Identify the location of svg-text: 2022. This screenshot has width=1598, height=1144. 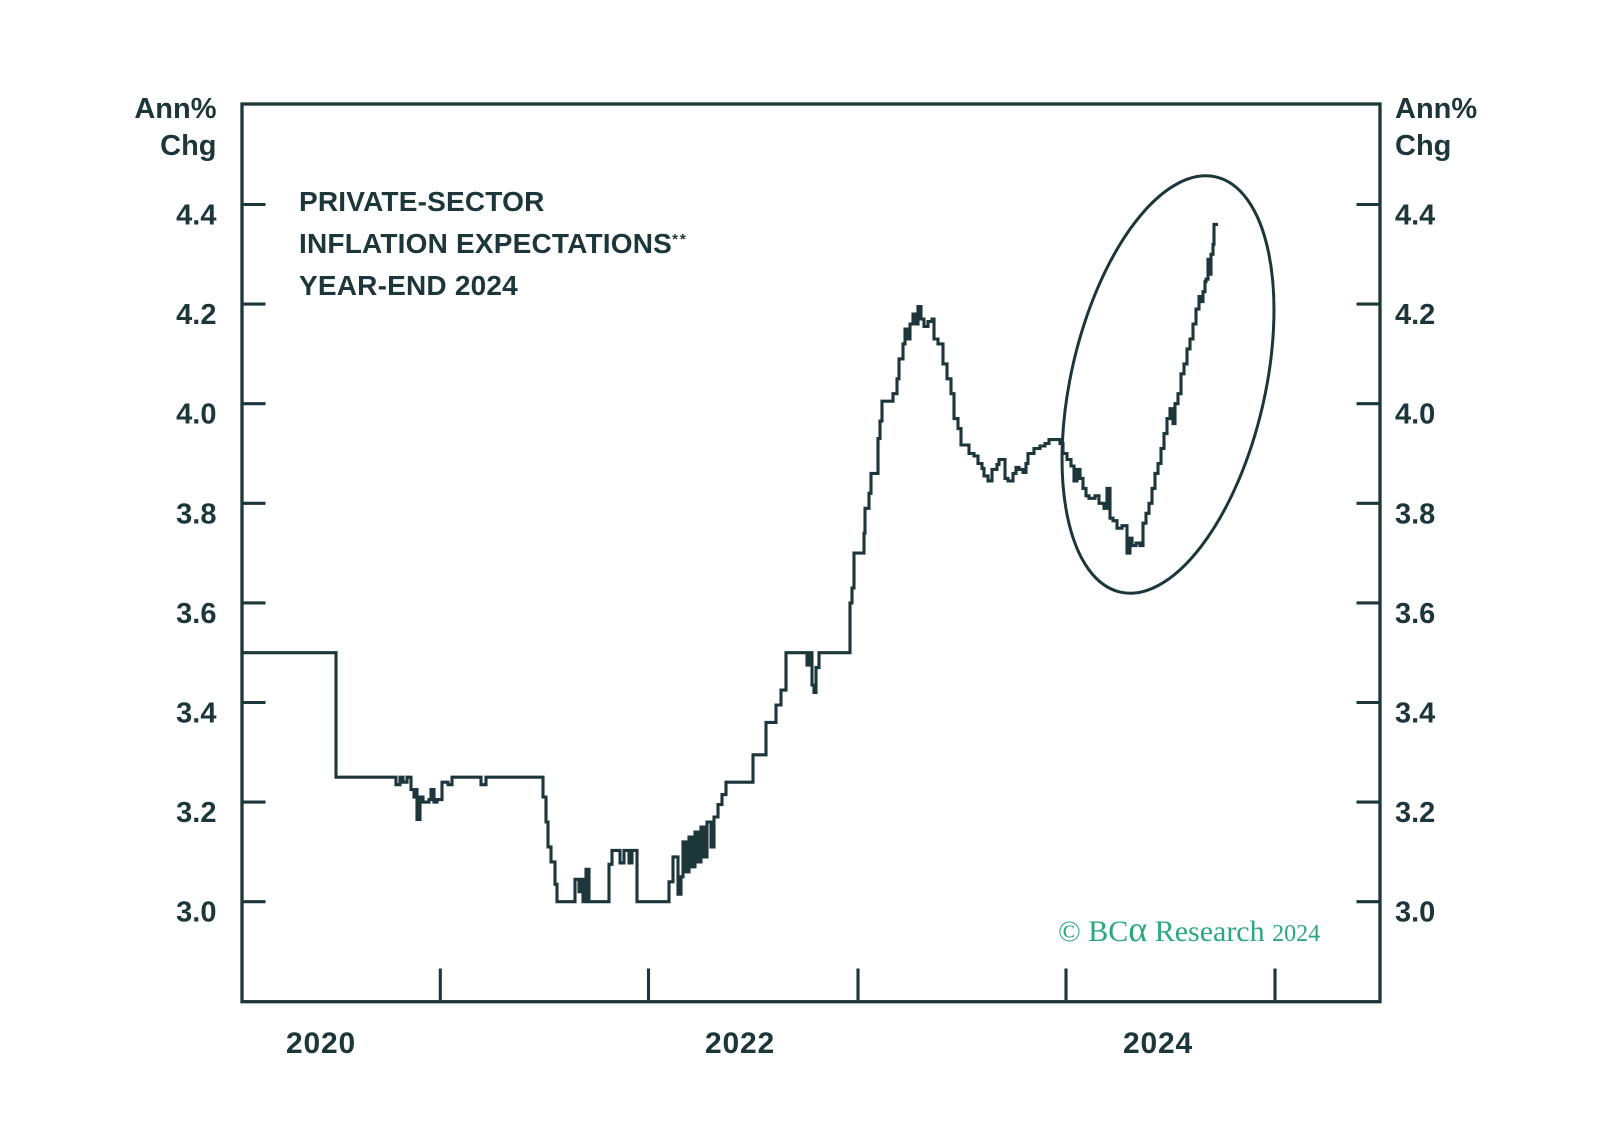
(740, 1043).